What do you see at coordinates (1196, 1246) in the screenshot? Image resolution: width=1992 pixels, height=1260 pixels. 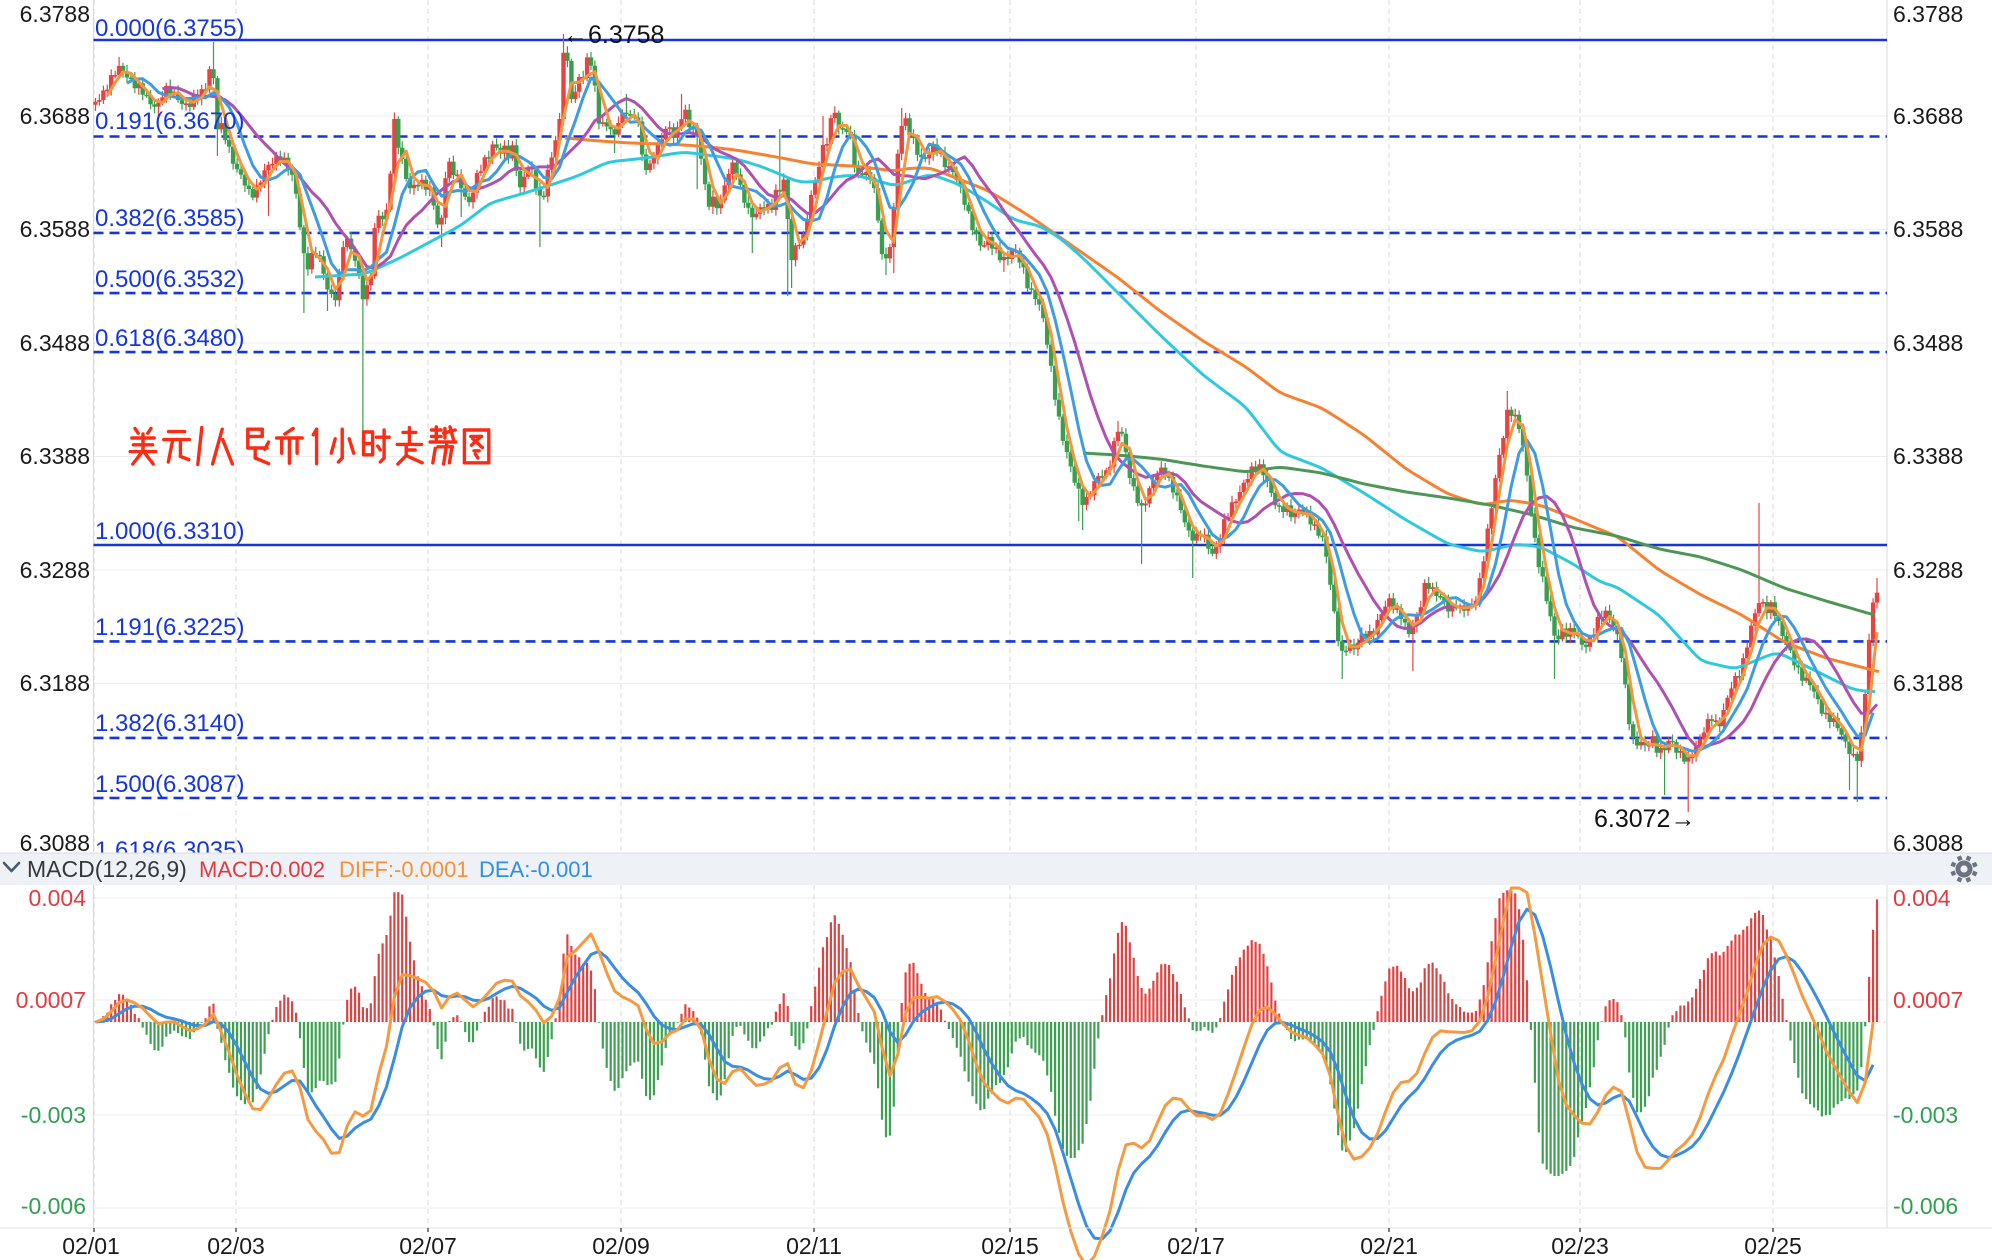 I see `svg-text: 02/17` at bounding box center [1196, 1246].